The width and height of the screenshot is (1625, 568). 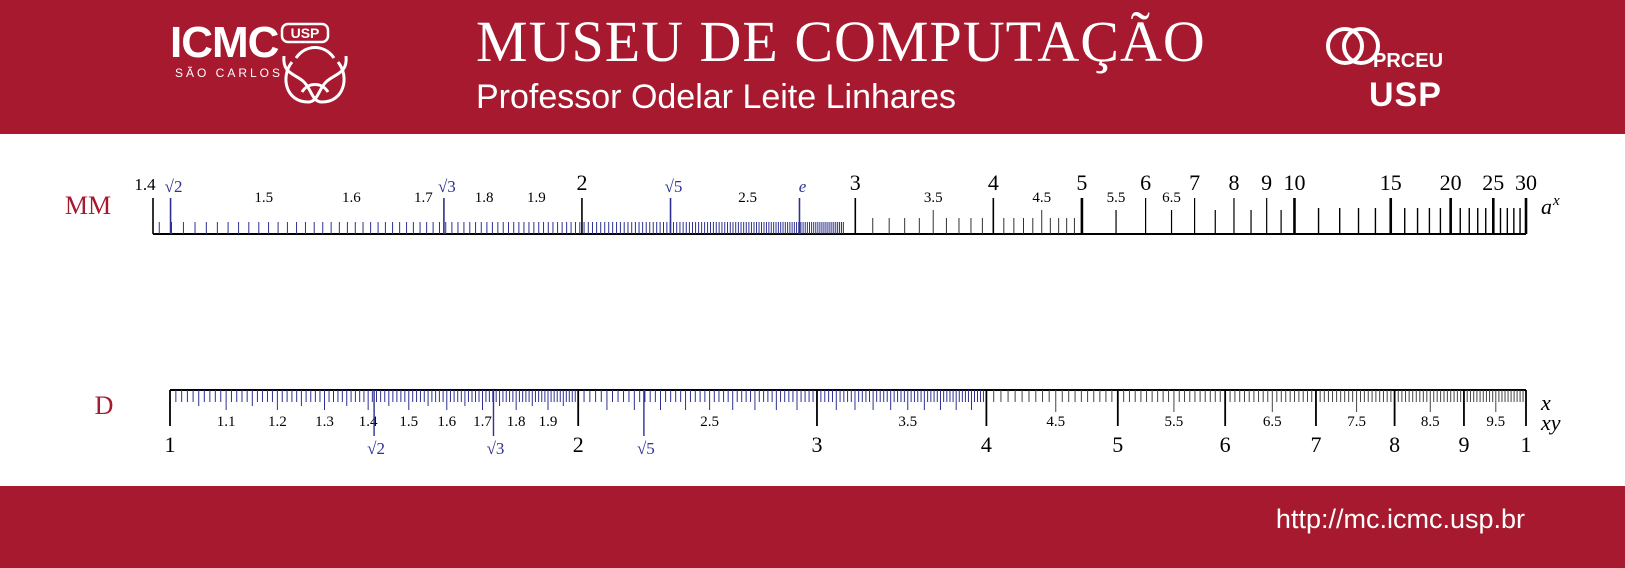 I want to click on icmc-usp-badge: USP, so click(x=305, y=33).